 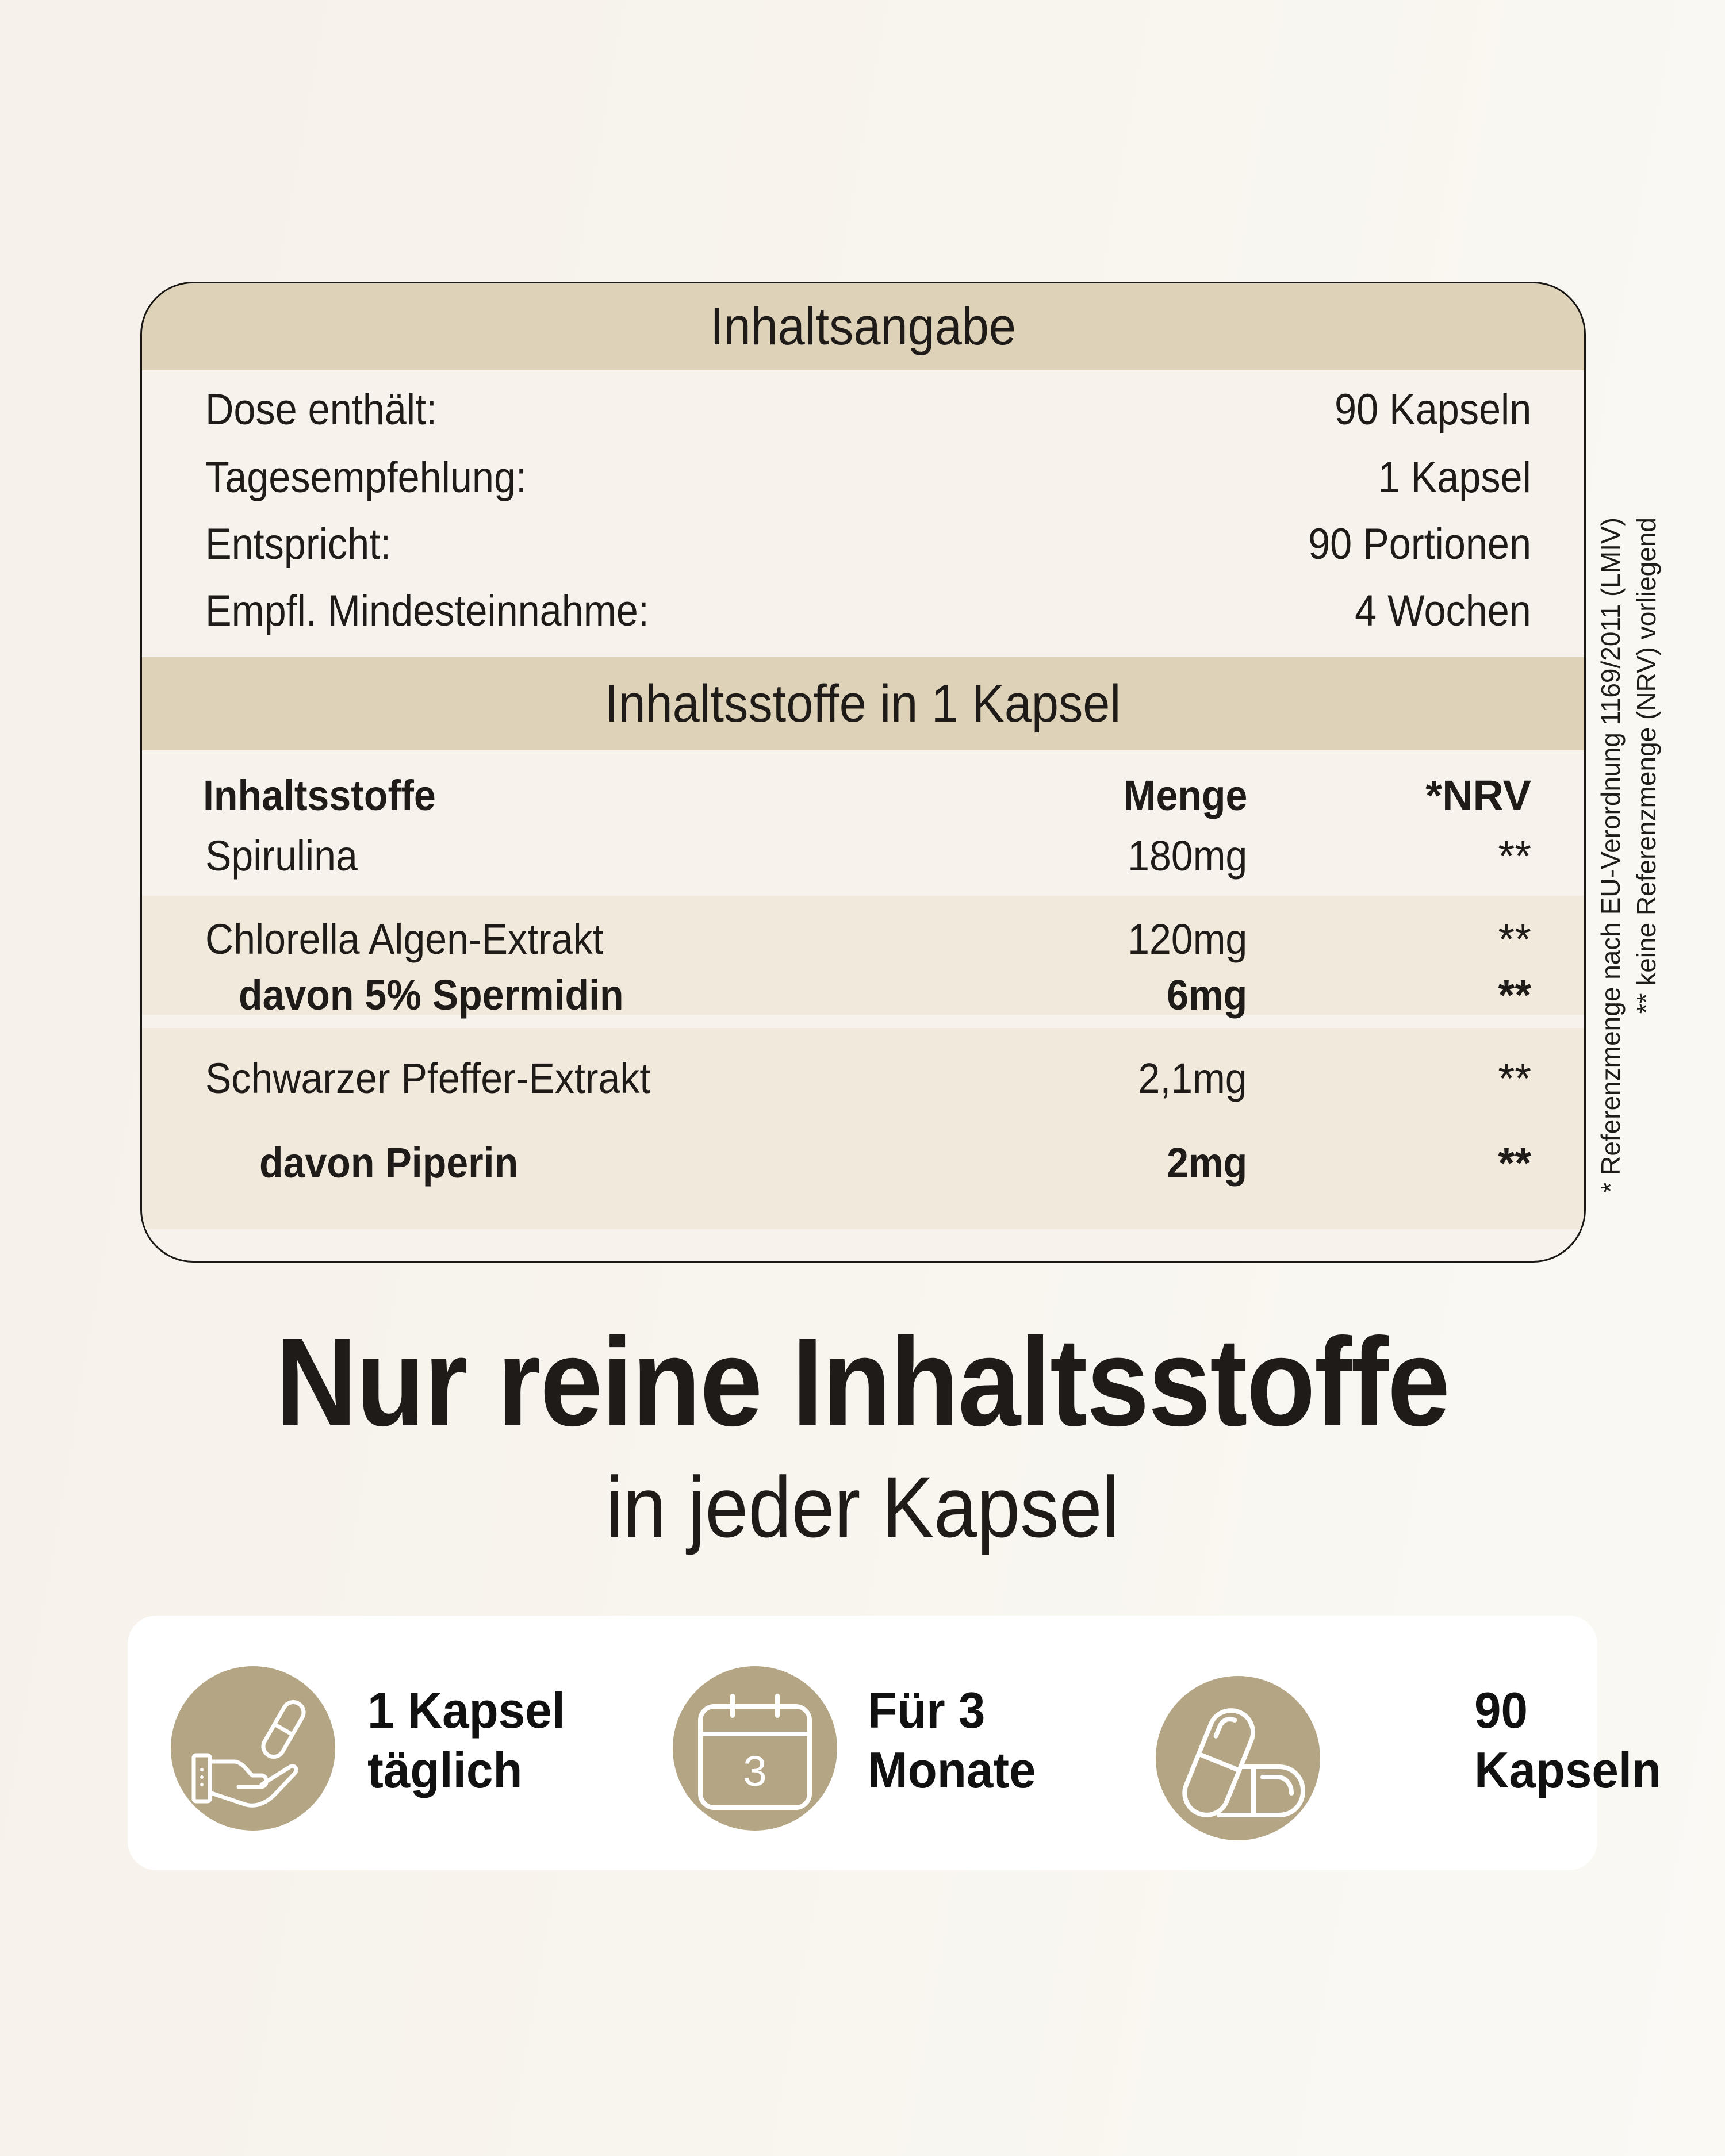 I want to click on card-header-band: Inhaltsangabe, so click(x=863, y=326).